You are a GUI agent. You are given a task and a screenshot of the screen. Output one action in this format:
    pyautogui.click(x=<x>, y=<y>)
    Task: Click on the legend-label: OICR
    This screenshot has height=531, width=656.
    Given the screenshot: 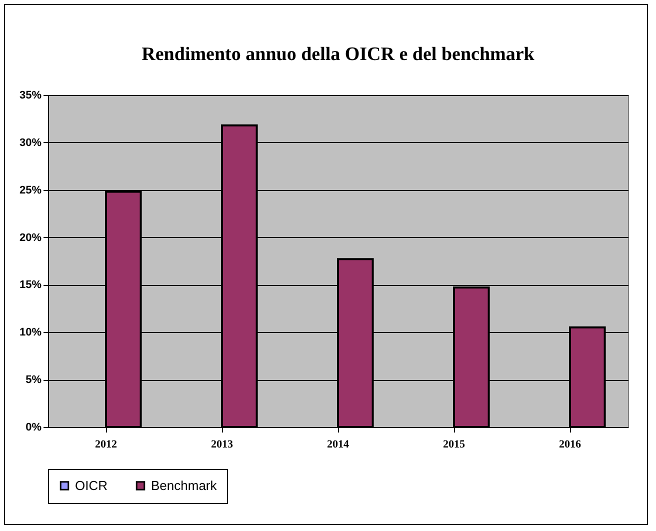 What is the action you would take?
    pyautogui.click(x=91, y=485)
    